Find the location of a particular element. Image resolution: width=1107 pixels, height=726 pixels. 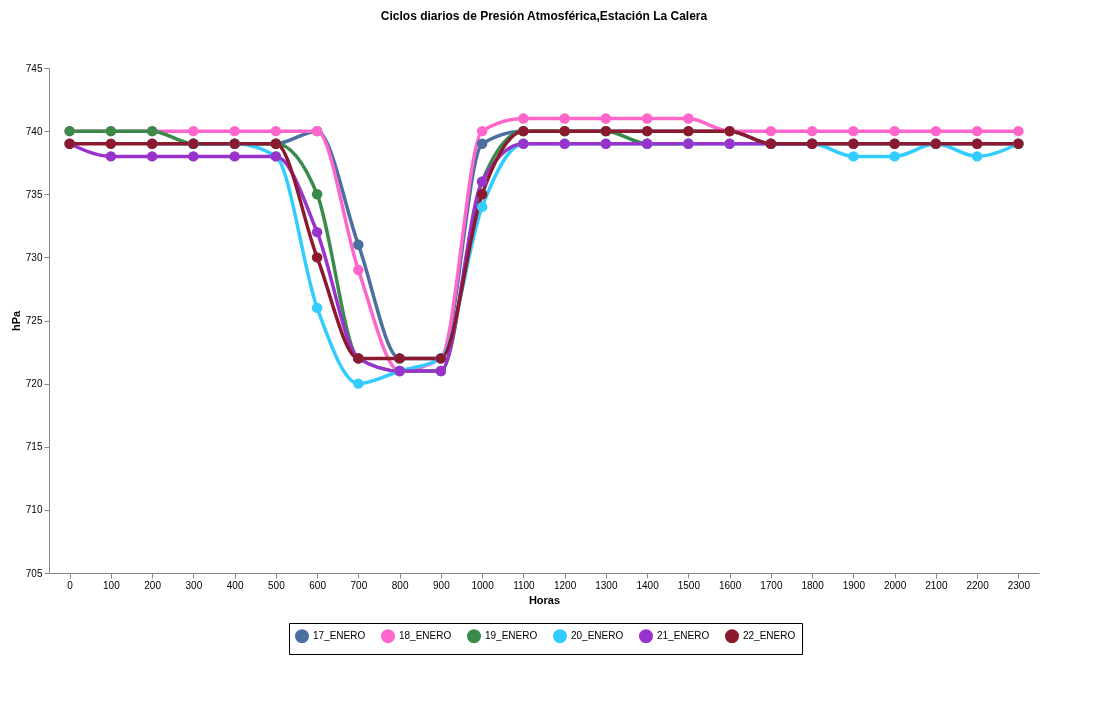

x-tick-label: 1000 is located at coordinates (483, 585).